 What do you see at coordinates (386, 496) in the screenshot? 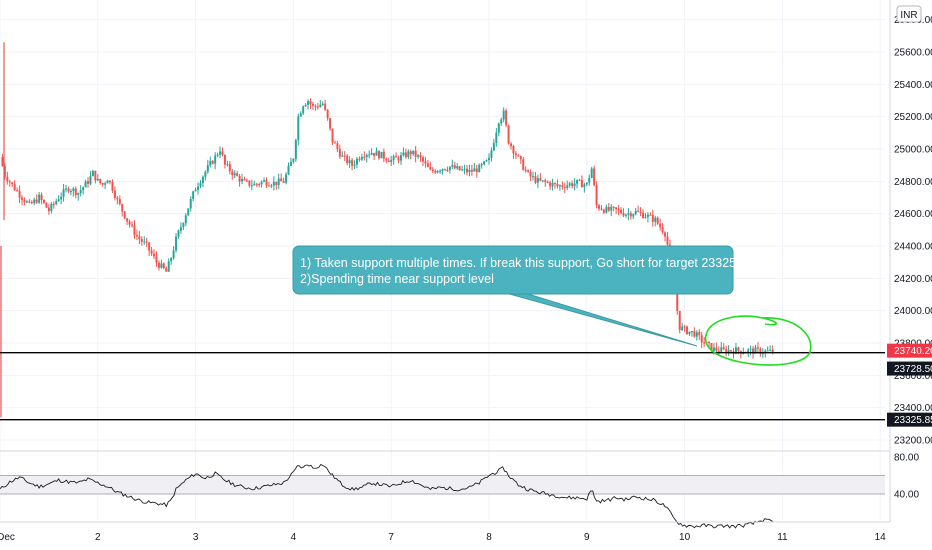
I see `oscillator-line` at bounding box center [386, 496].